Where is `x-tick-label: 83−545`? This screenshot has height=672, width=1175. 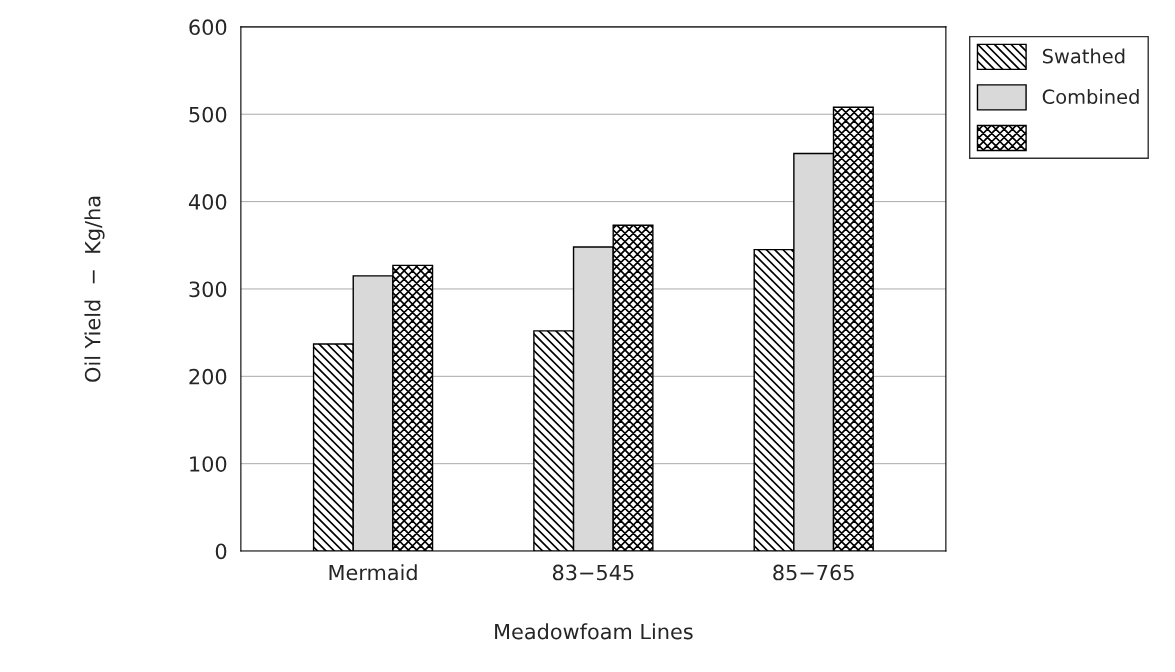 x-tick-label: 83−545 is located at coordinates (593, 572).